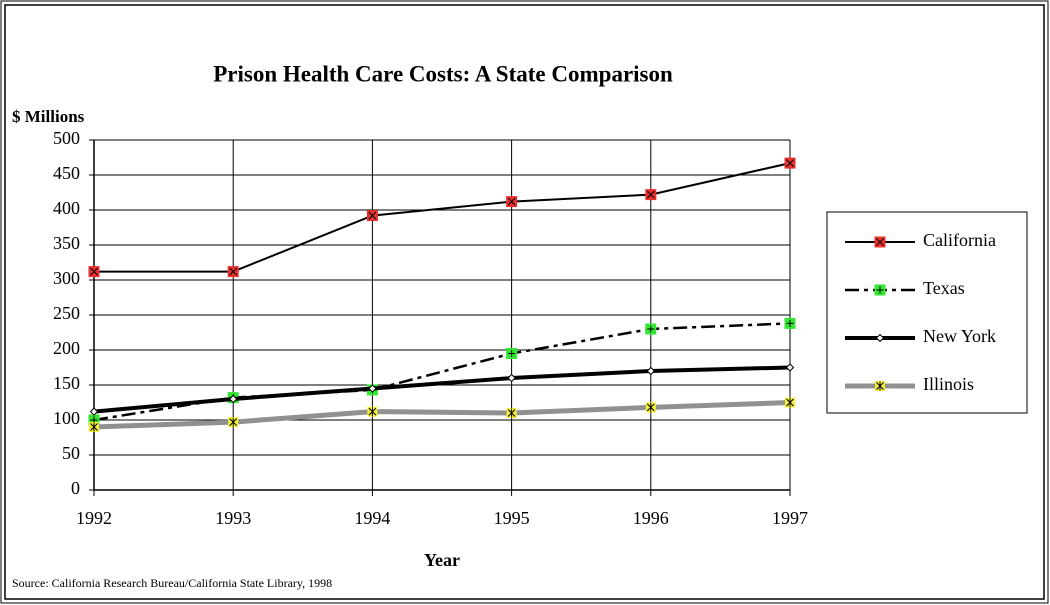  Describe the element at coordinates (66, 348) in the screenshot. I see `y-tick-label: 200` at that location.